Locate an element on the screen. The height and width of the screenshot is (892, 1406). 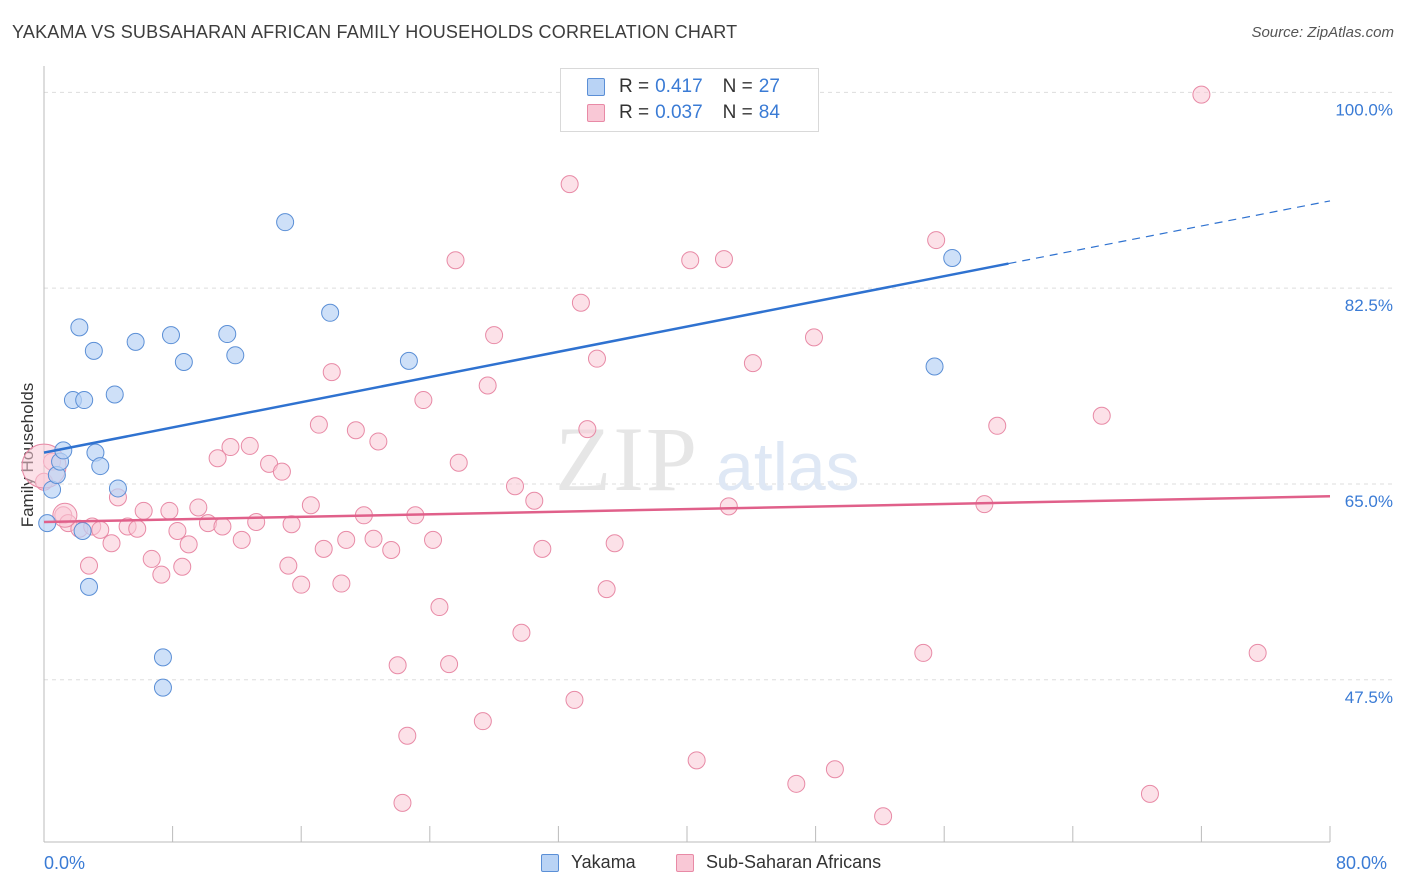
ssa-trend-line is located at coordinates (687, 509).